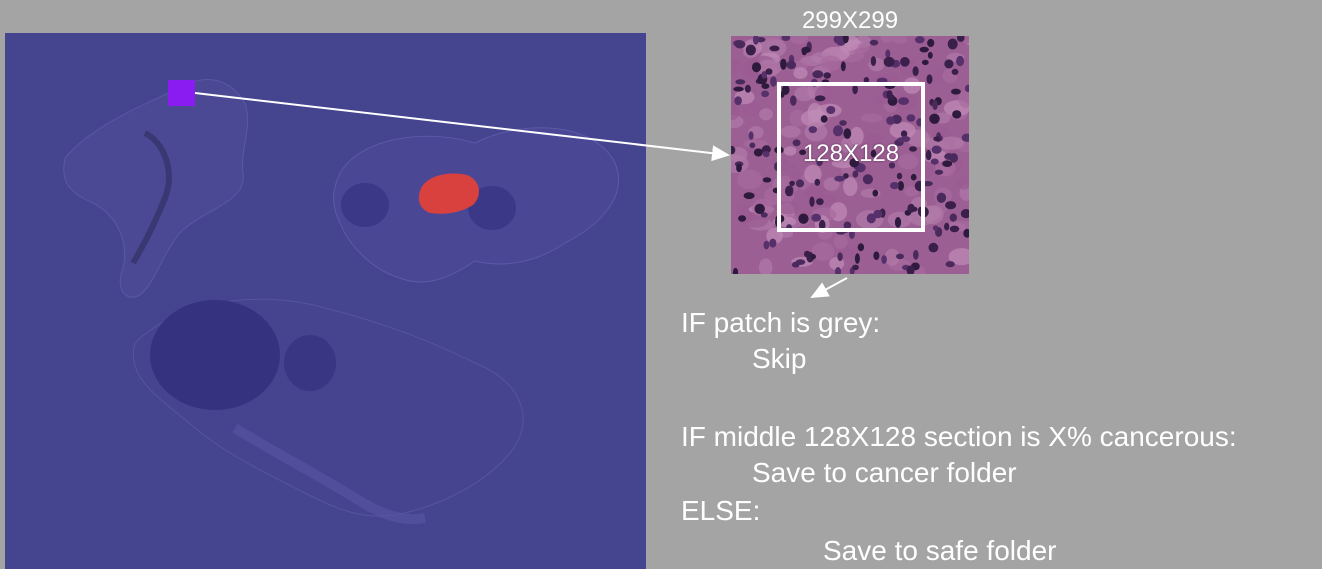 The width and height of the screenshot is (1322, 569). I want to click on tissue-fragment-upper-left, so click(156, 188).